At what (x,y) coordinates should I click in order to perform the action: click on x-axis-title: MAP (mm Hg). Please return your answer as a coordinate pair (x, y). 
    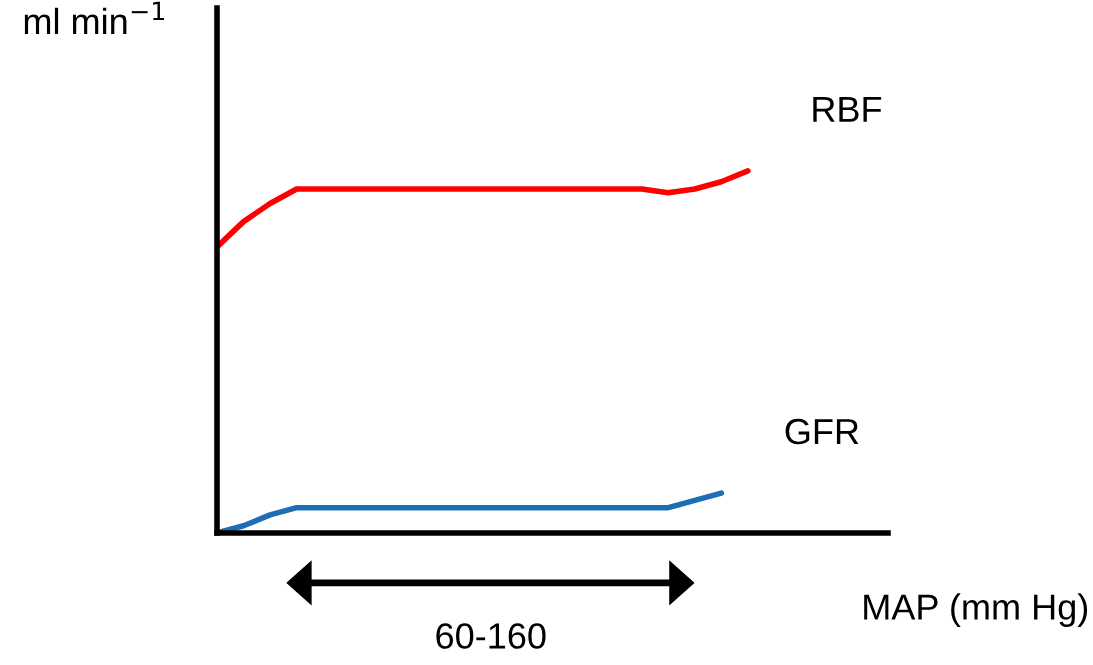
    Looking at the image, I should click on (976, 610).